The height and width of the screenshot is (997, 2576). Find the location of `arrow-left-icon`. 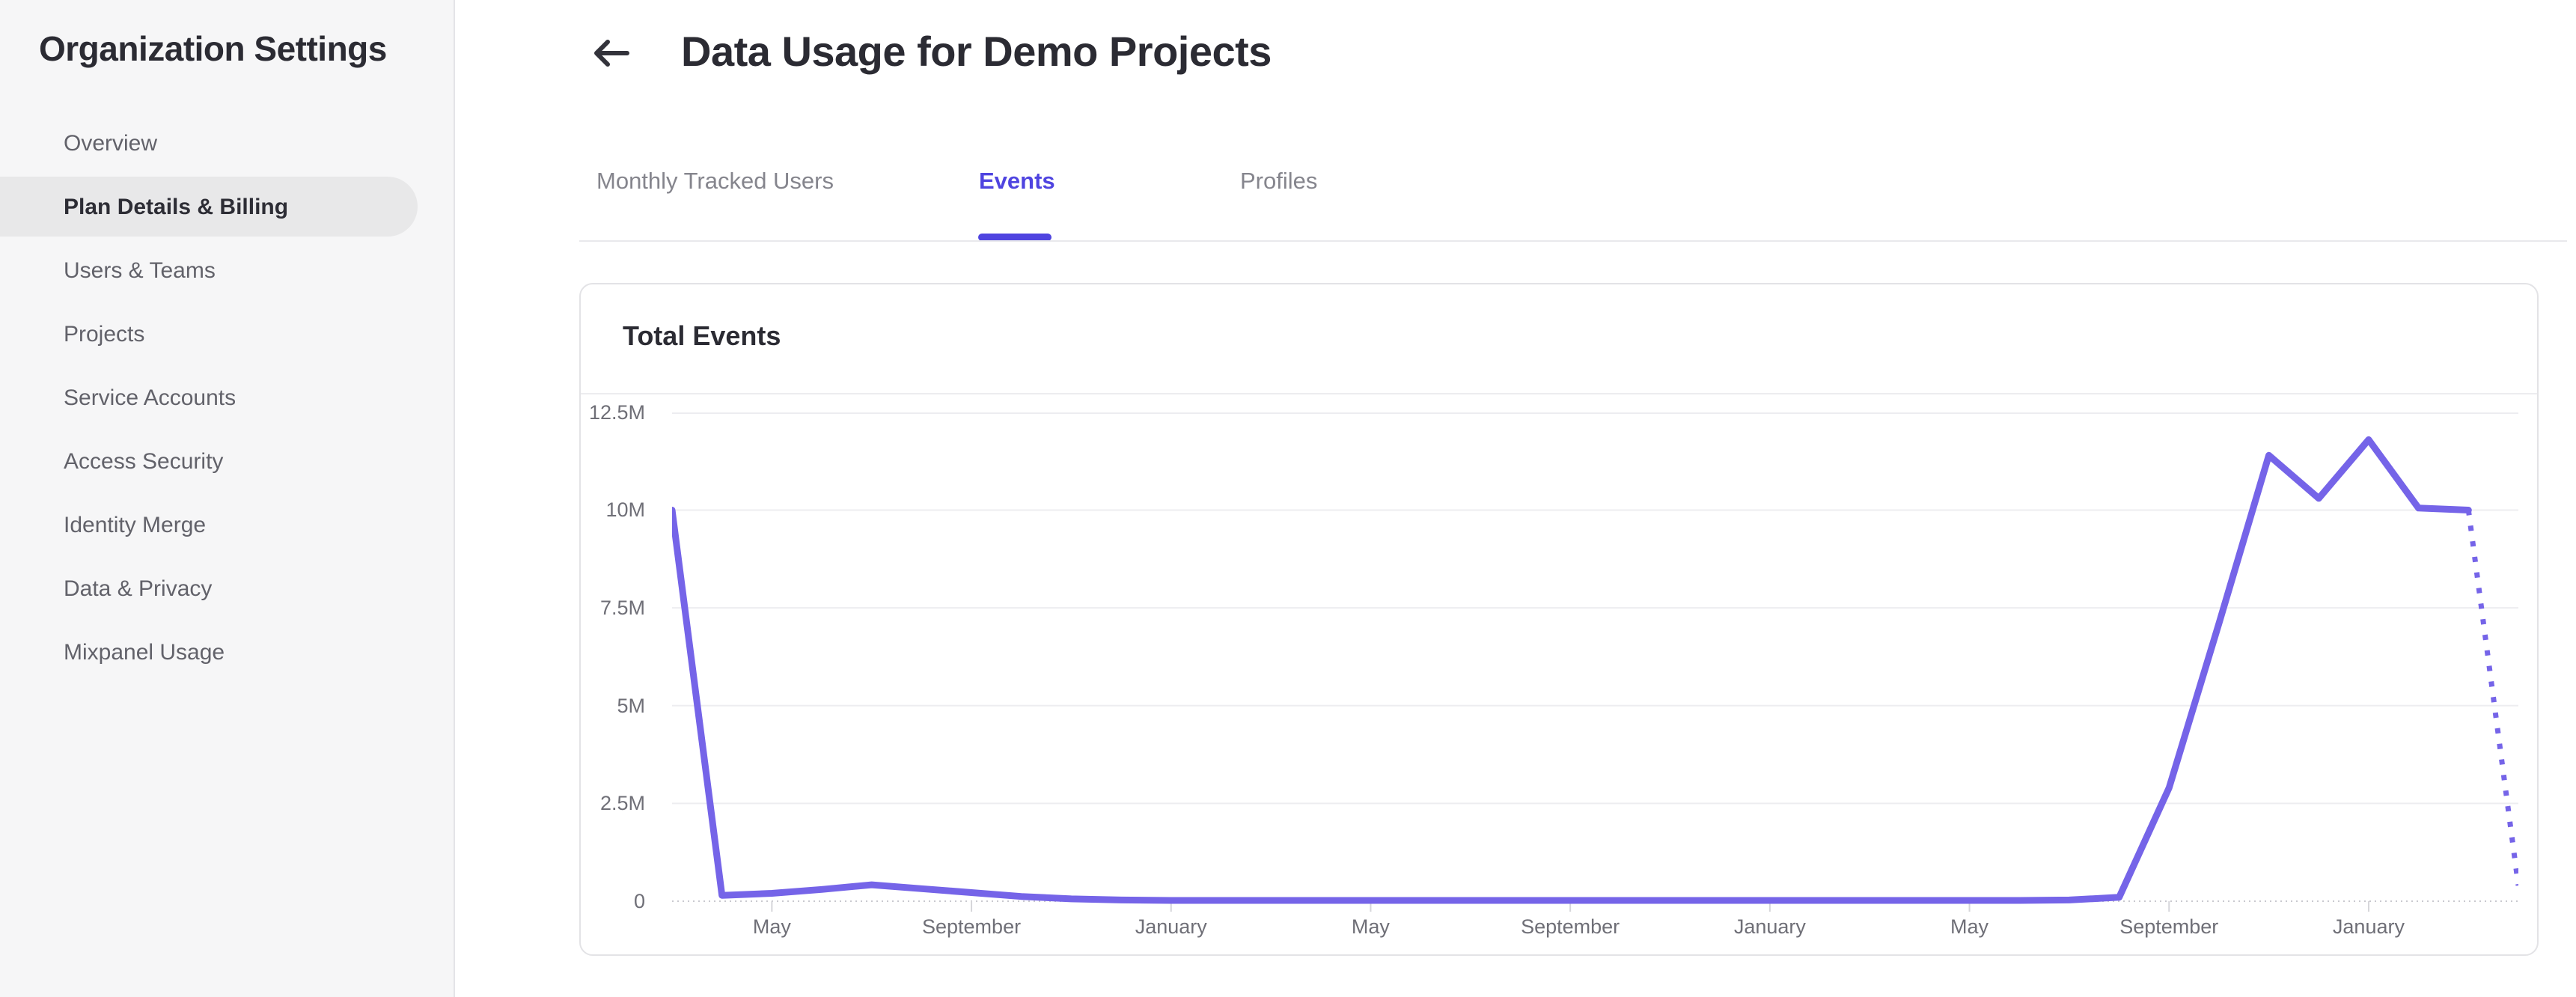

arrow-left-icon is located at coordinates (611, 53).